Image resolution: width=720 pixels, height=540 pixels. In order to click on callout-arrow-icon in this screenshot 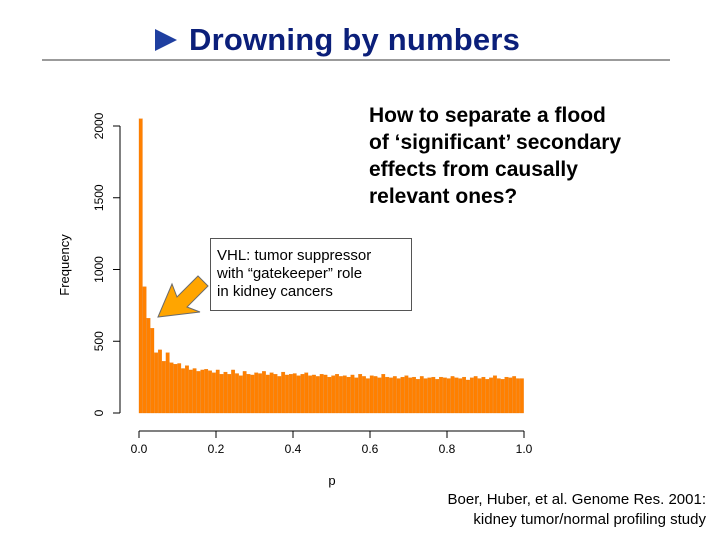, I will do `click(183, 296)`.